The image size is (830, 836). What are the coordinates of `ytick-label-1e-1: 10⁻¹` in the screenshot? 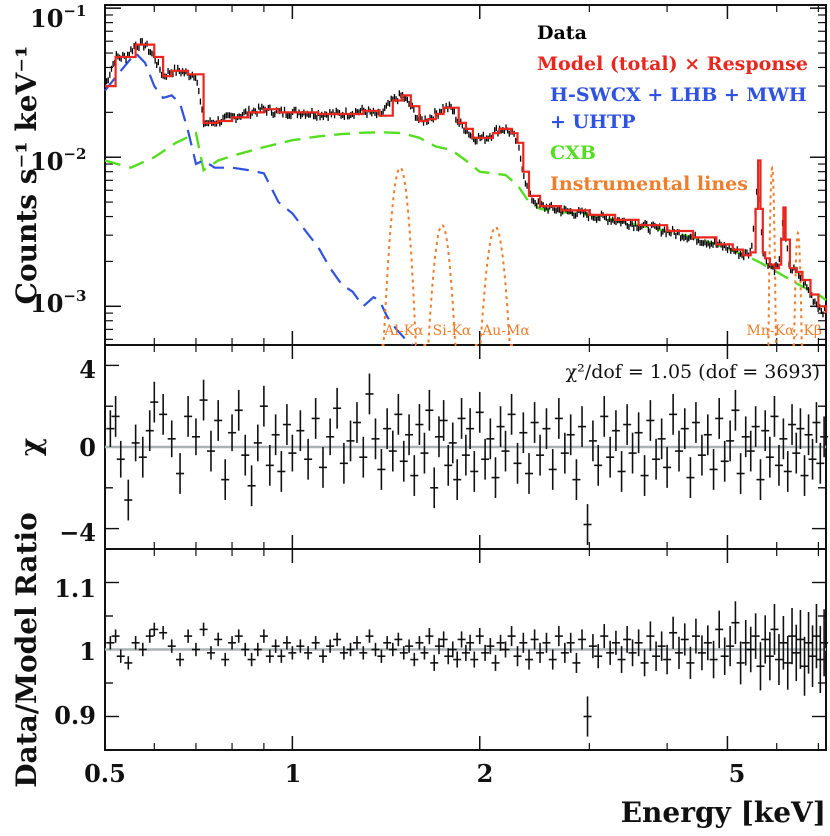 It's located at (58, 17).